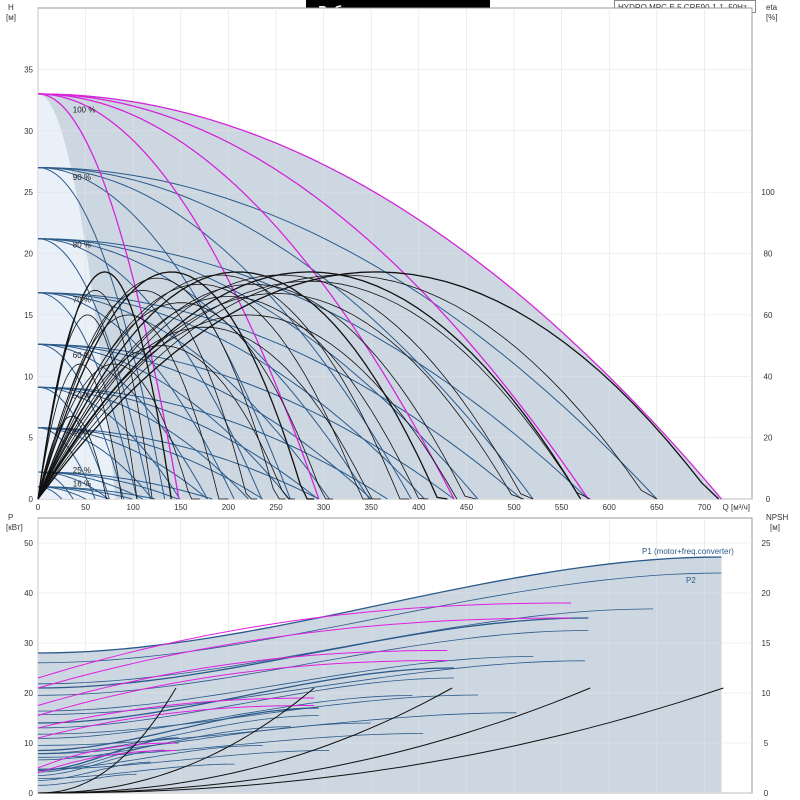 The height and width of the screenshot is (800, 800). What do you see at coordinates (38, 507) in the screenshot?
I see `x-tick-label: 0` at bounding box center [38, 507].